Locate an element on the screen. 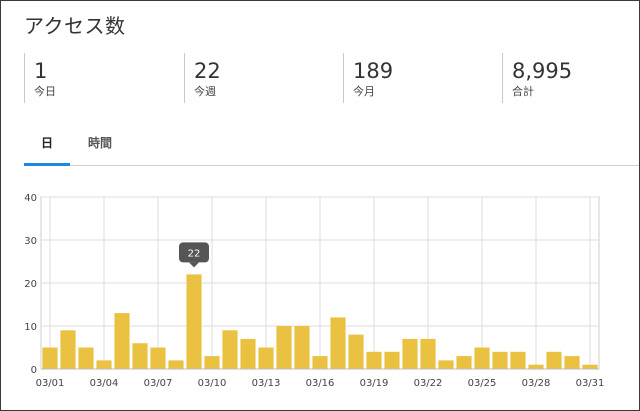 This screenshot has height=411, width=640. stat-week: 22 今週 is located at coordinates (264, 78).